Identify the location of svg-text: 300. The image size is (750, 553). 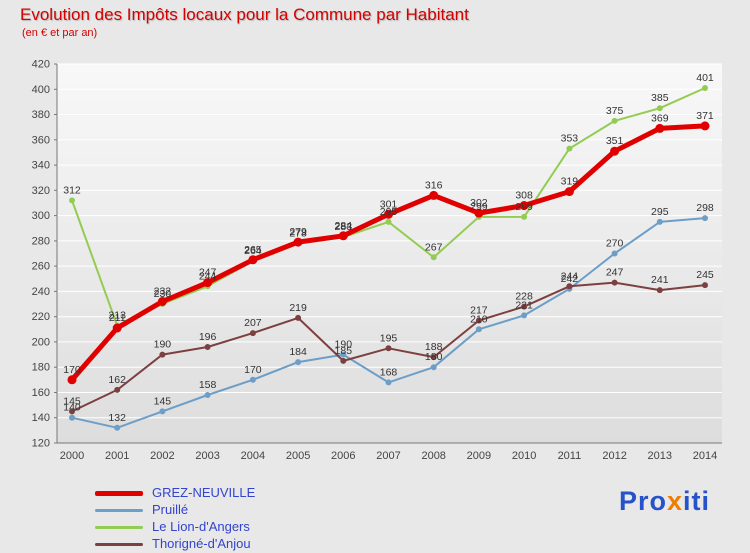
(41, 216).